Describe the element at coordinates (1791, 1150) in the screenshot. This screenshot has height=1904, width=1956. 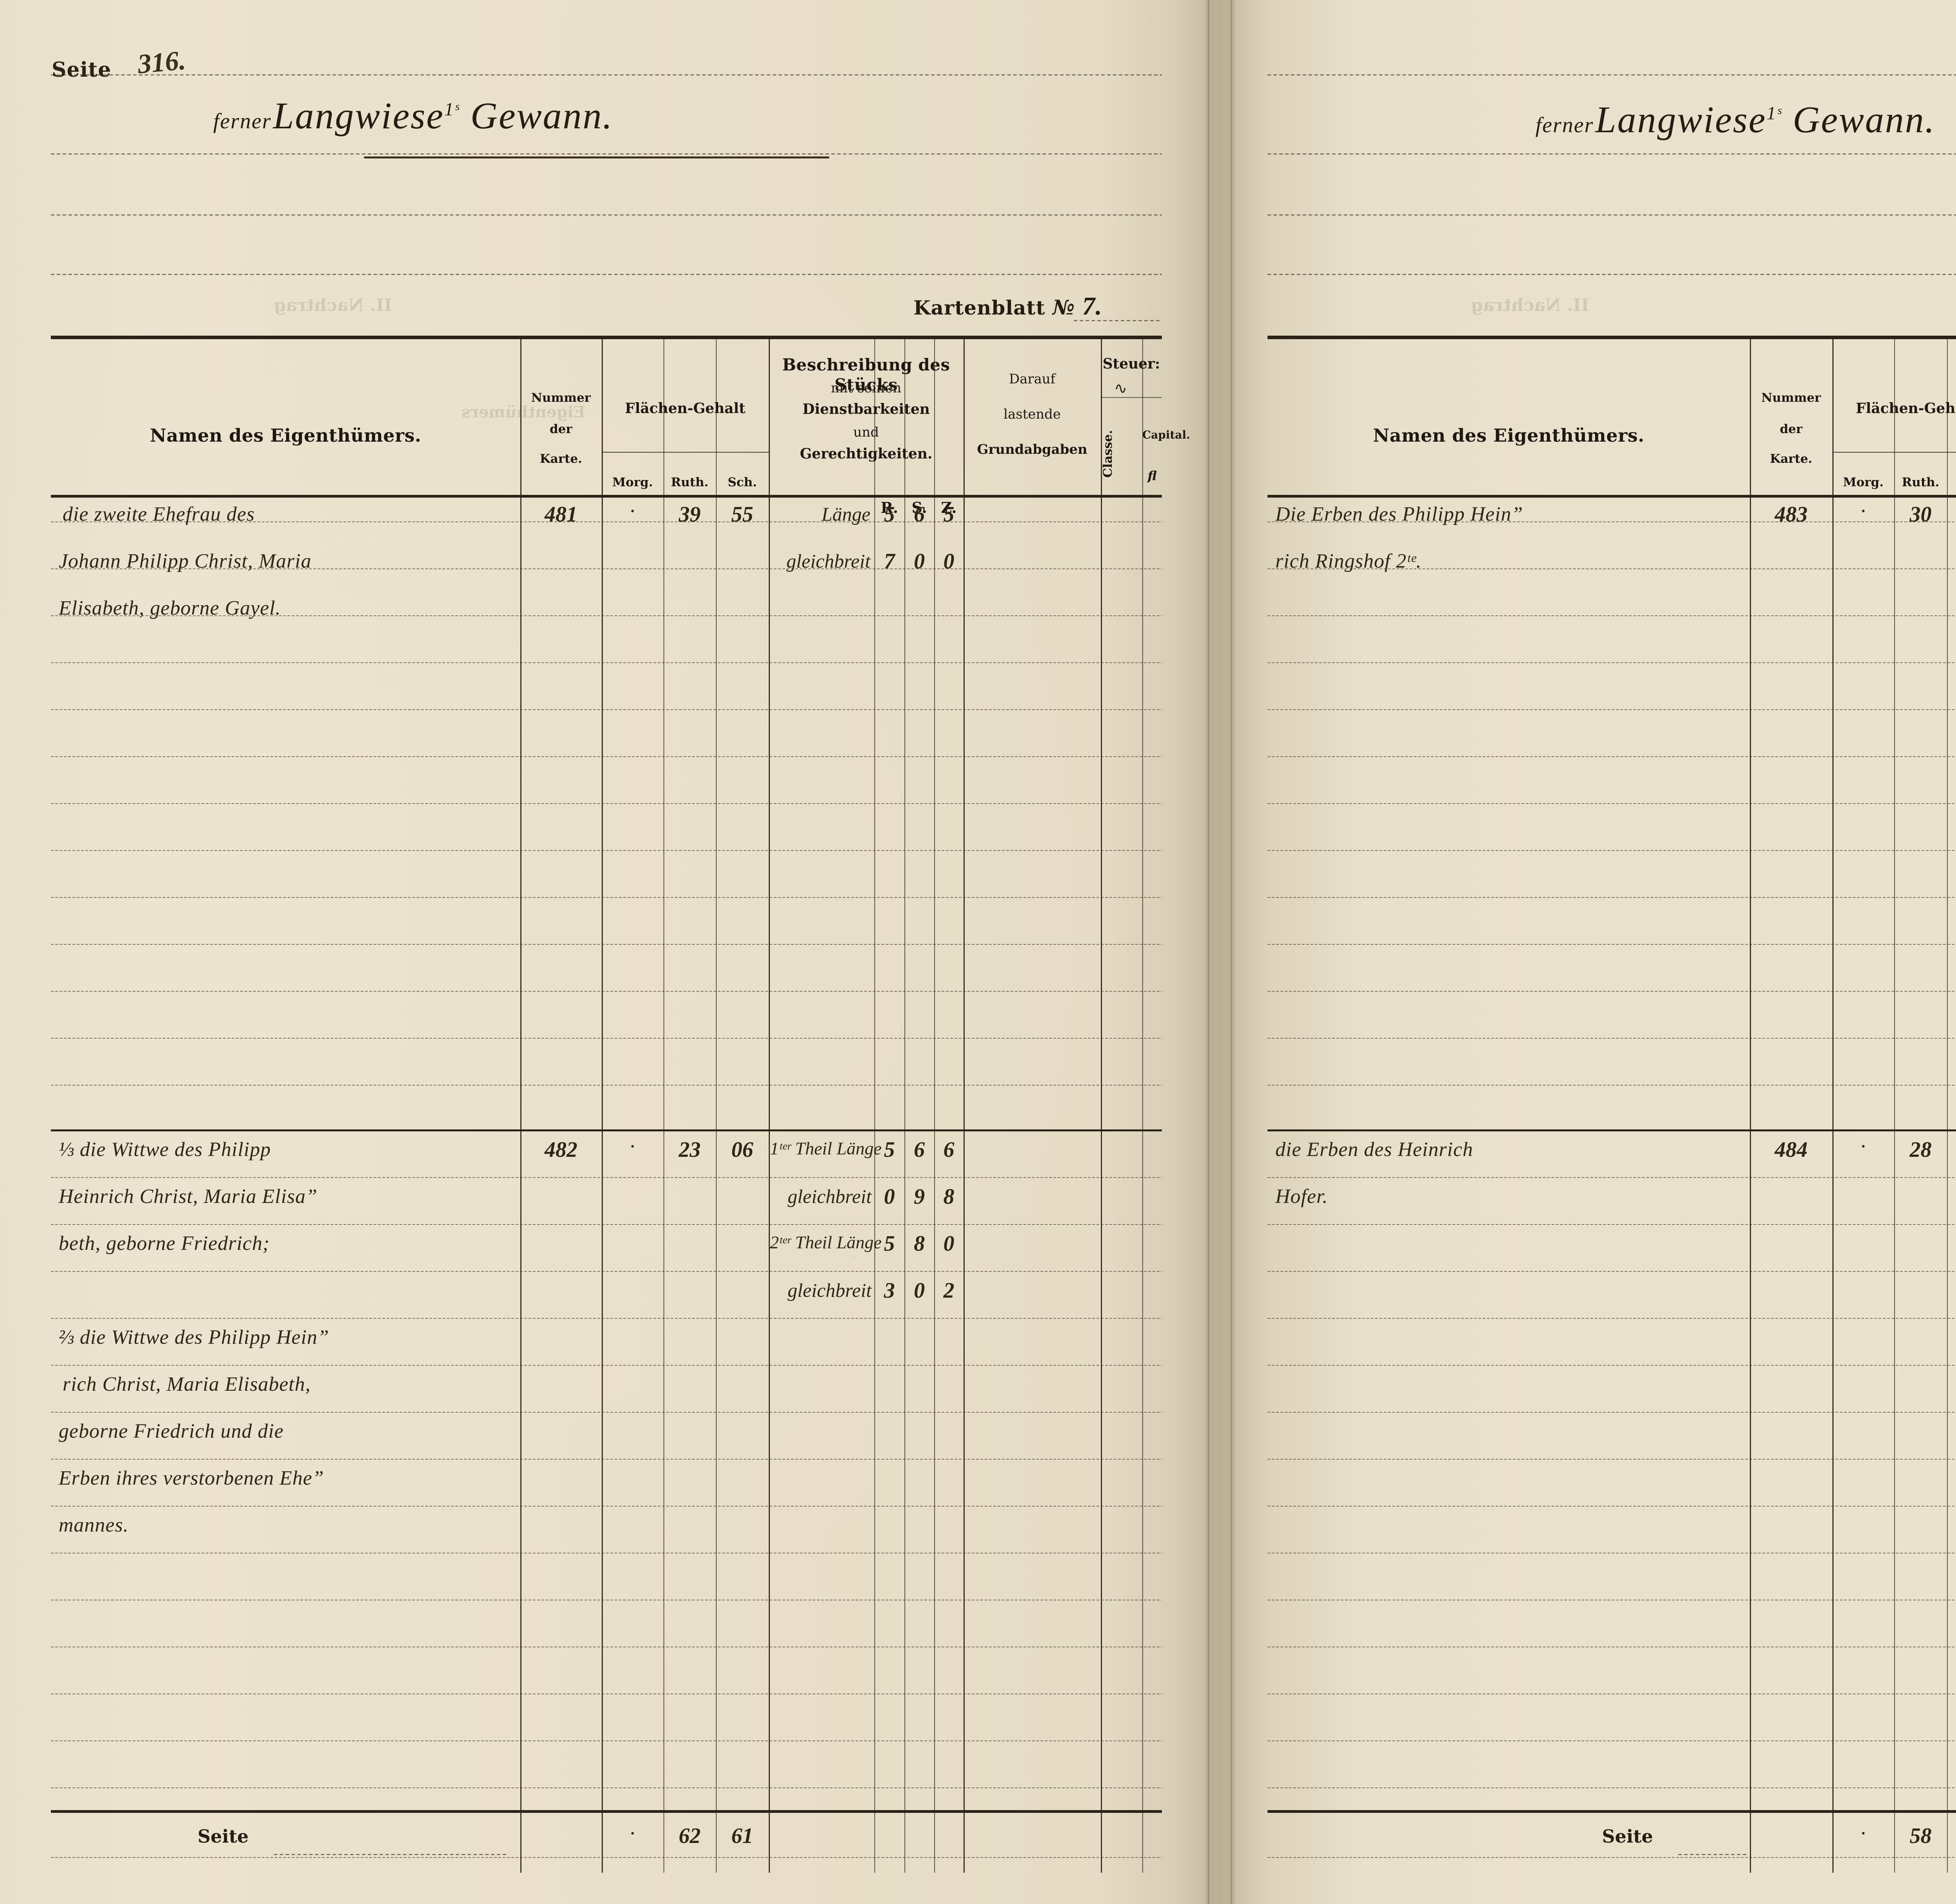
I see `card-number: 484` at that location.